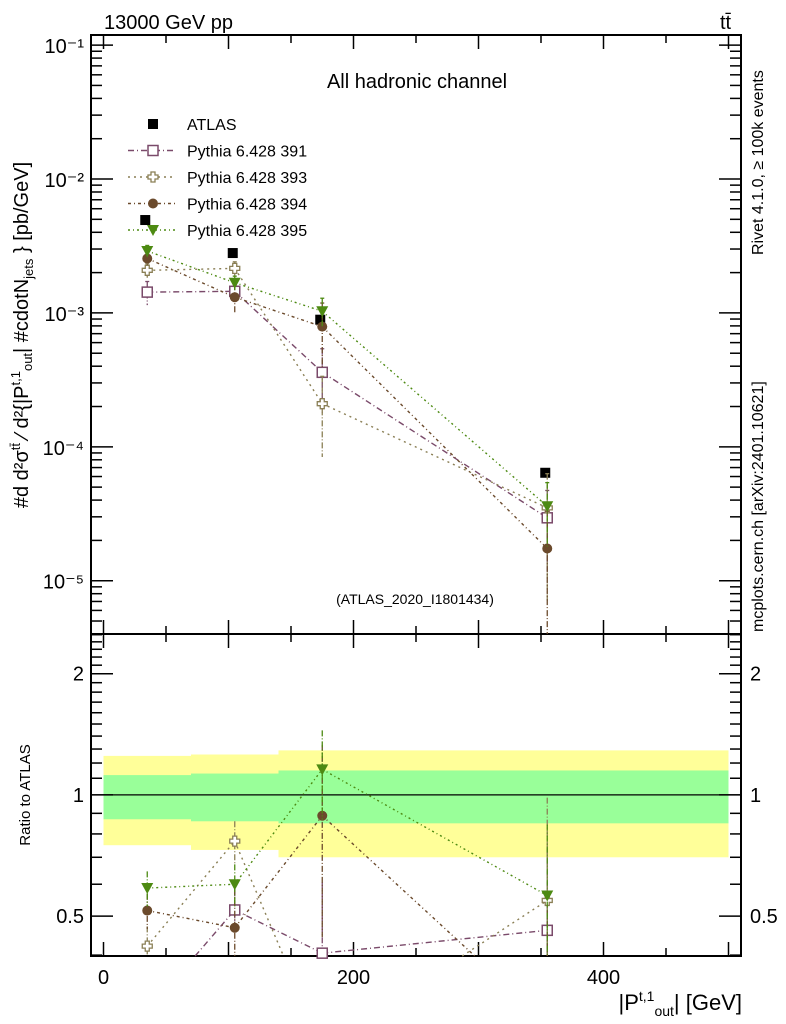 This screenshot has height=1024, width=786. I want to click on analysis-id: (ATLAS_2020_I1801434), so click(415, 599).